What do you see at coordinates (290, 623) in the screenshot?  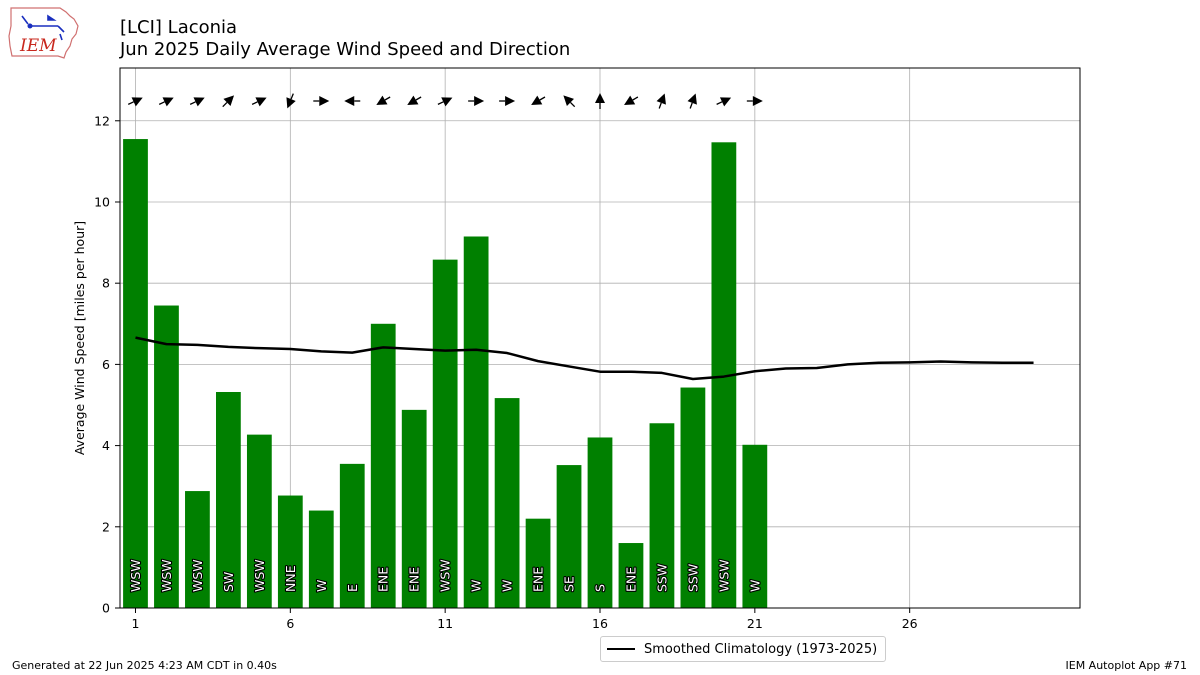 I see `x-tick-label: 6` at bounding box center [290, 623].